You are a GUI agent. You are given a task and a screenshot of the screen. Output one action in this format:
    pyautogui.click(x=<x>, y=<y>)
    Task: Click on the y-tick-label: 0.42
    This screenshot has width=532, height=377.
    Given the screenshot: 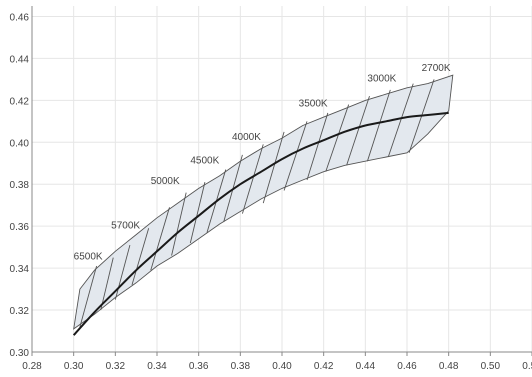 What is the action you would take?
    pyautogui.click(x=20, y=101)
    